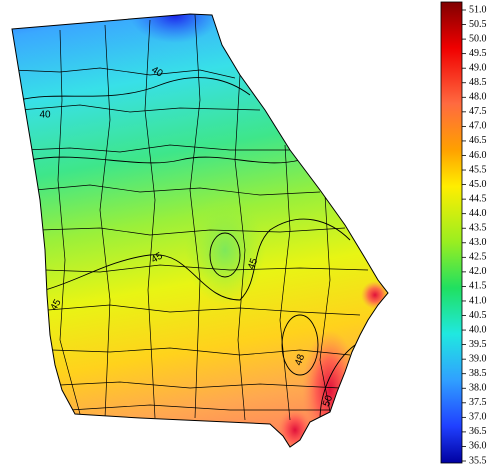  Describe the element at coordinates (478, 417) in the screenshot. I see `colorbar-tick-label: 37.0` at that location.